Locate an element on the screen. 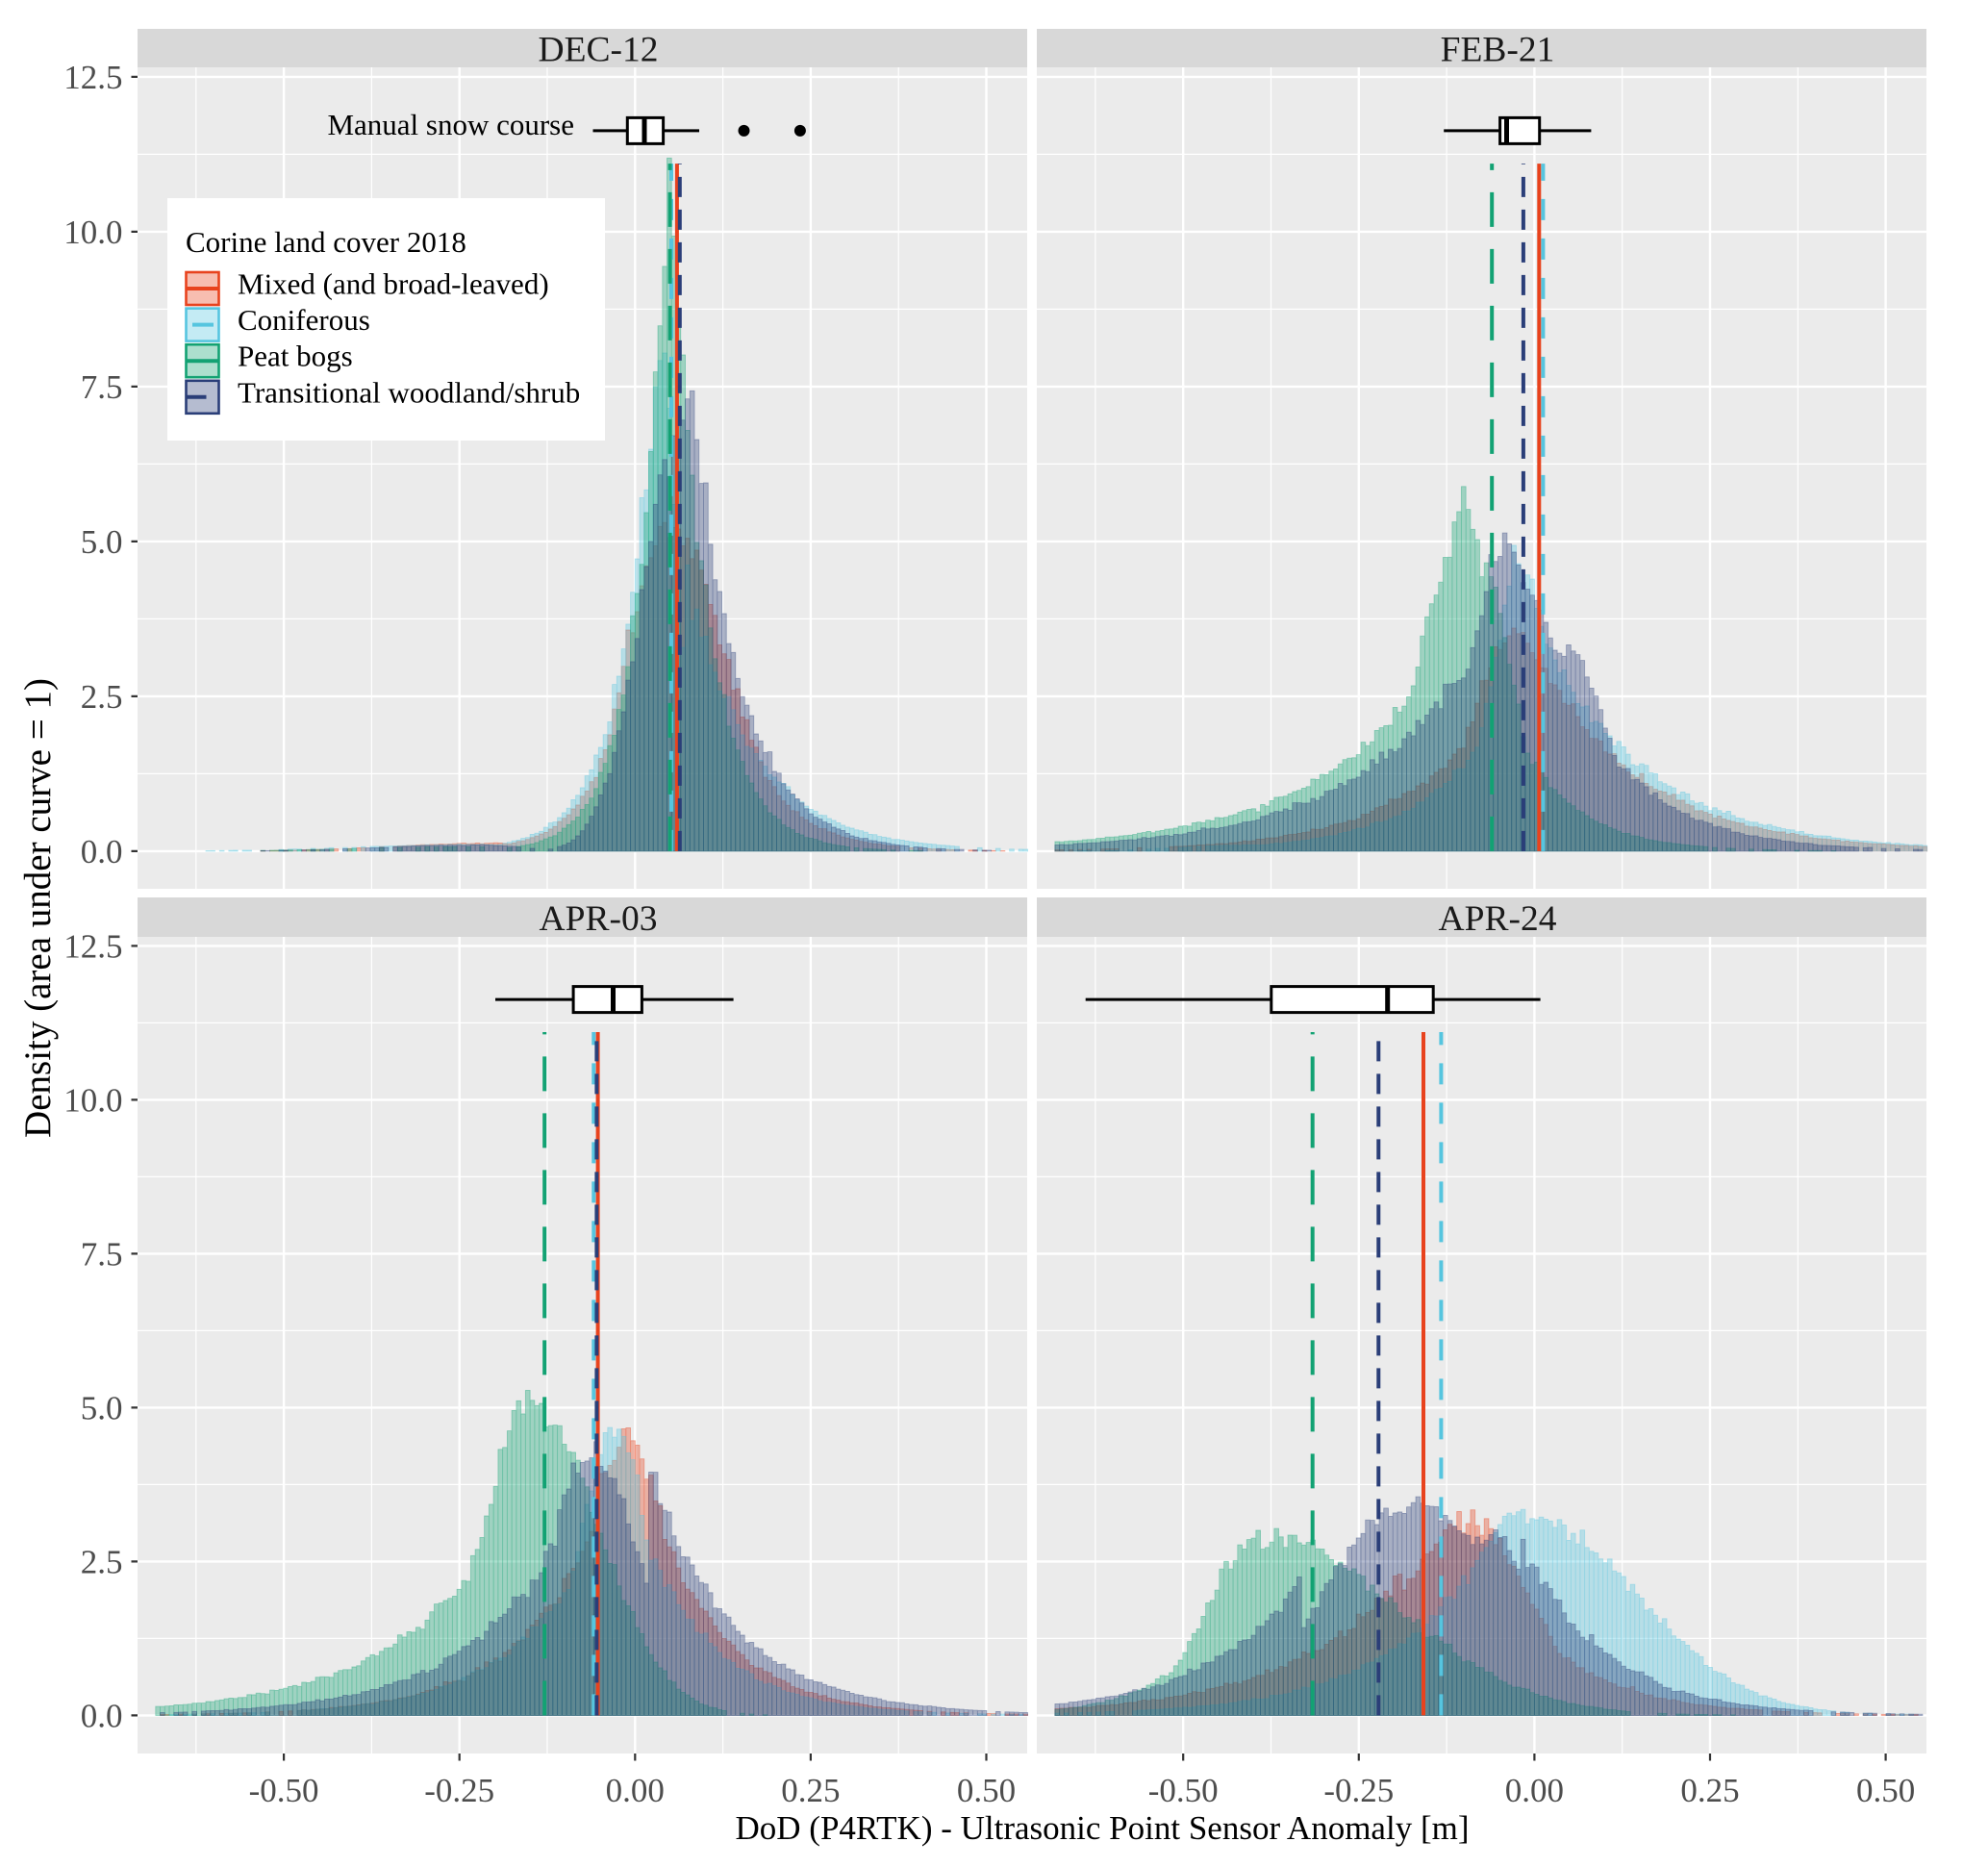 Image resolution: width=1988 pixels, height=1867 pixels. svg-text: Transitional woodland/shrub is located at coordinates (409, 392).